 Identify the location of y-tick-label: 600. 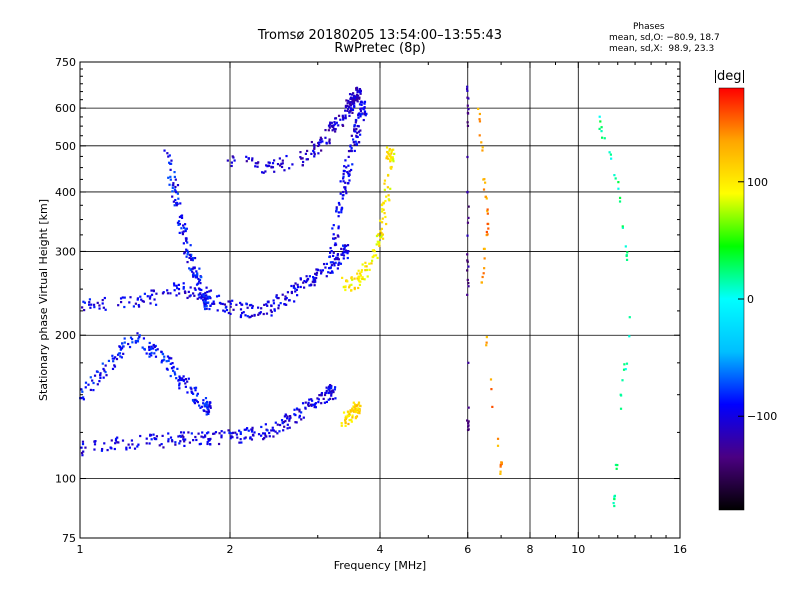
(65, 108).